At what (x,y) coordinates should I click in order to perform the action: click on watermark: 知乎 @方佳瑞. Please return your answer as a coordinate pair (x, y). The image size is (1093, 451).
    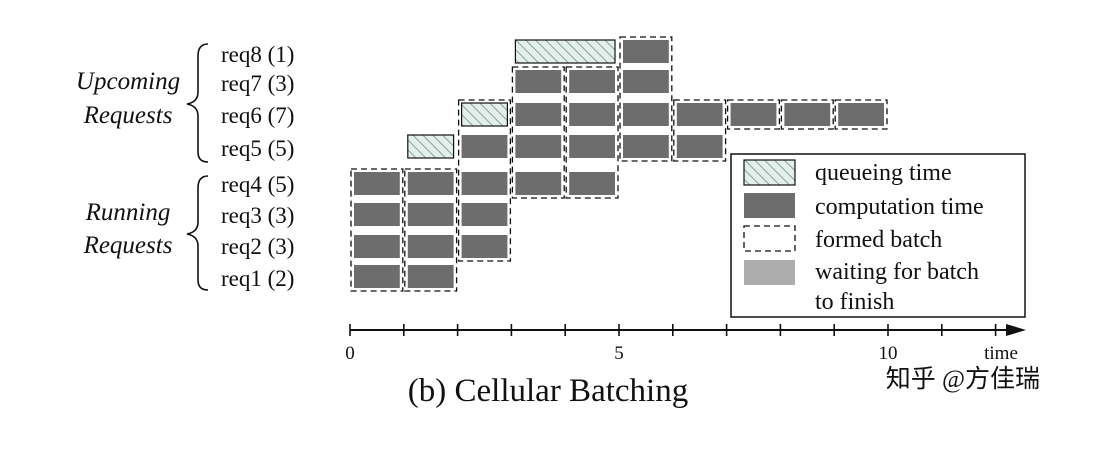
    Looking at the image, I should click on (963, 379).